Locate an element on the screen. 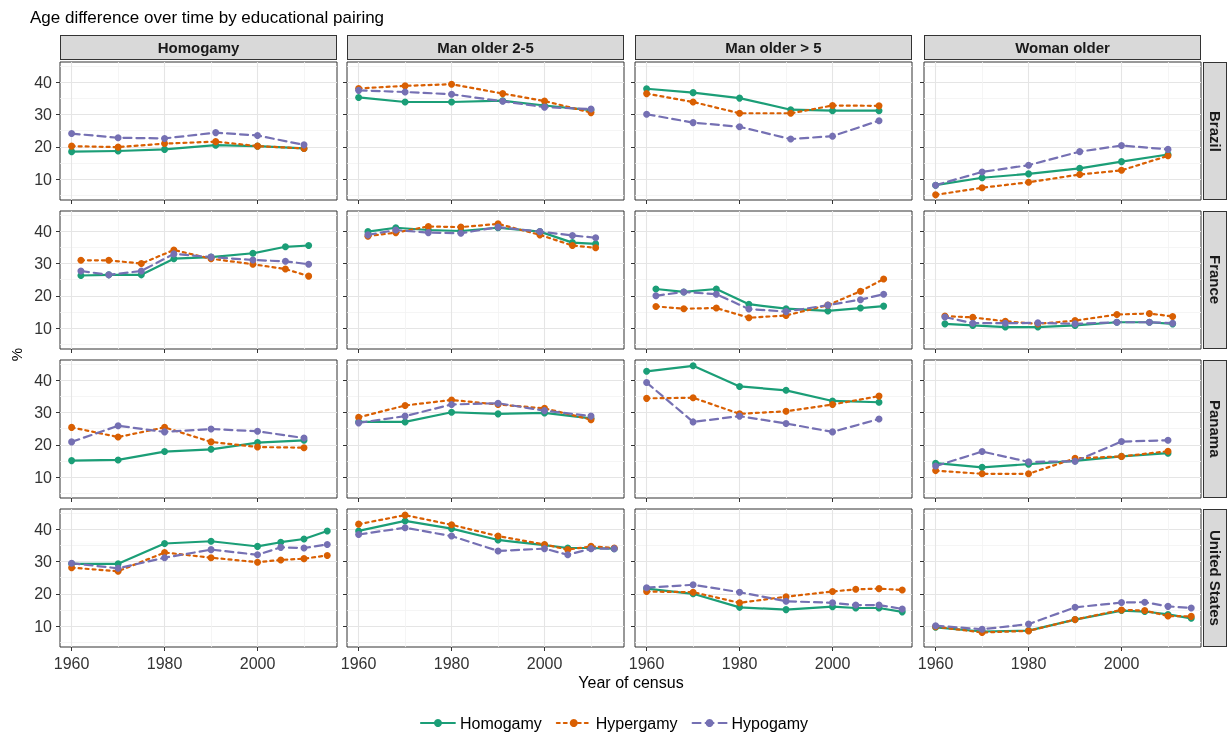  legend-label: Homogamy is located at coordinates (500, 723).